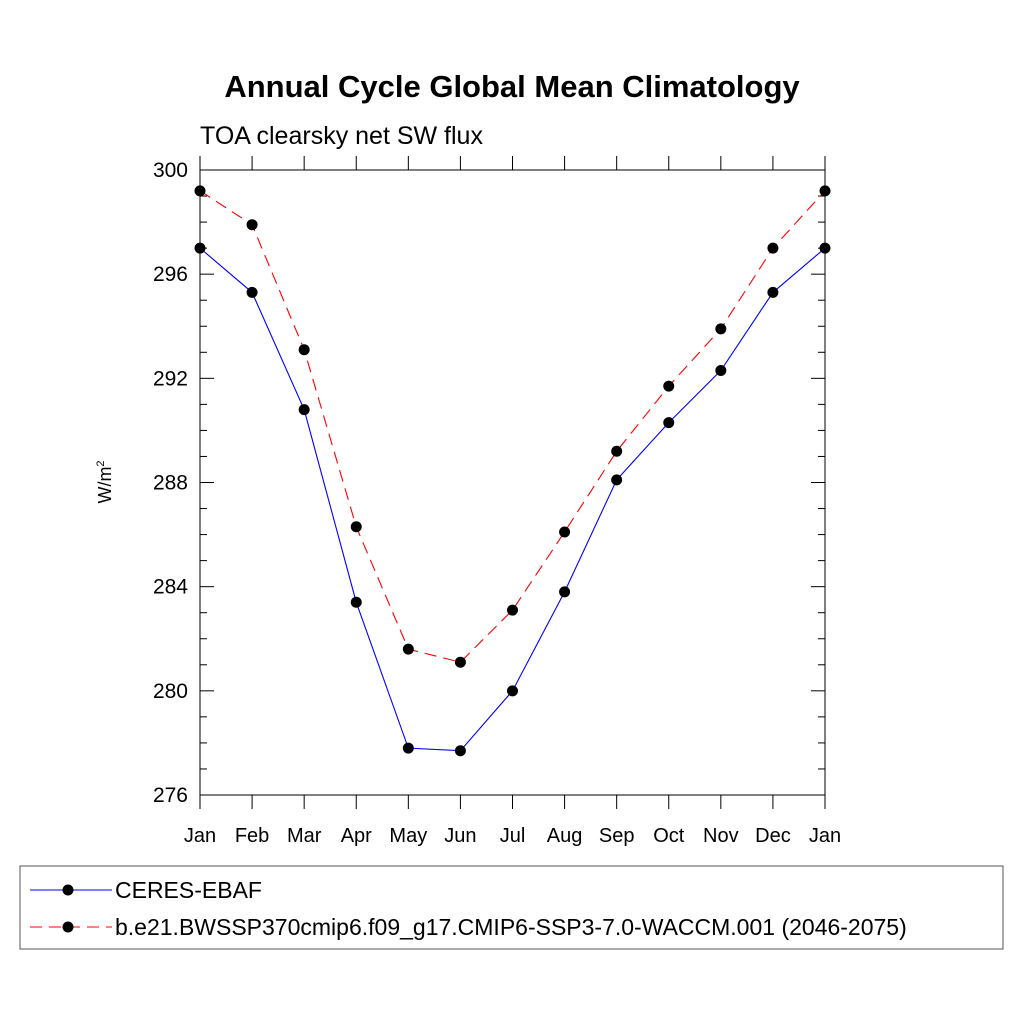 Image resolution: width=1024 pixels, height=1024 pixels. What do you see at coordinates (170, 170) in the screenshot?
I see `y-tick-label: 300` at bounding box center [170, 170].